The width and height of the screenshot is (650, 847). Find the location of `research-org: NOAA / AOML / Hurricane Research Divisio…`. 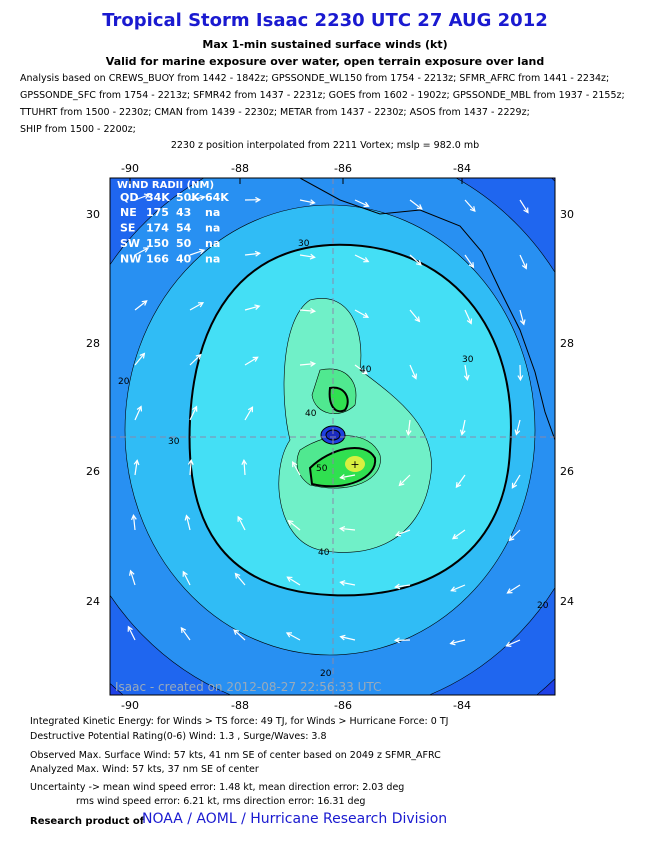

research-org: NOAA / AOML / Hurricane Research Divisio… is located at coordinates (295, 819).